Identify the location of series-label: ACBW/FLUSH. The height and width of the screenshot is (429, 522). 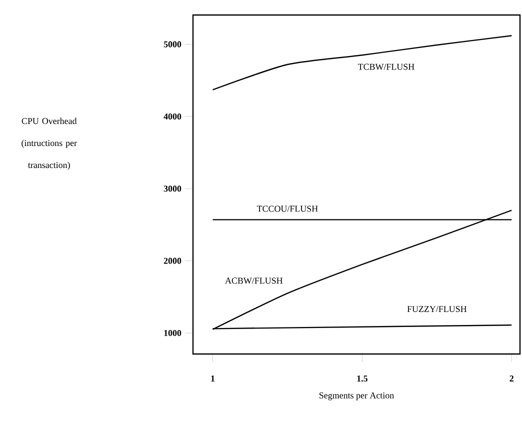
(254, 281).